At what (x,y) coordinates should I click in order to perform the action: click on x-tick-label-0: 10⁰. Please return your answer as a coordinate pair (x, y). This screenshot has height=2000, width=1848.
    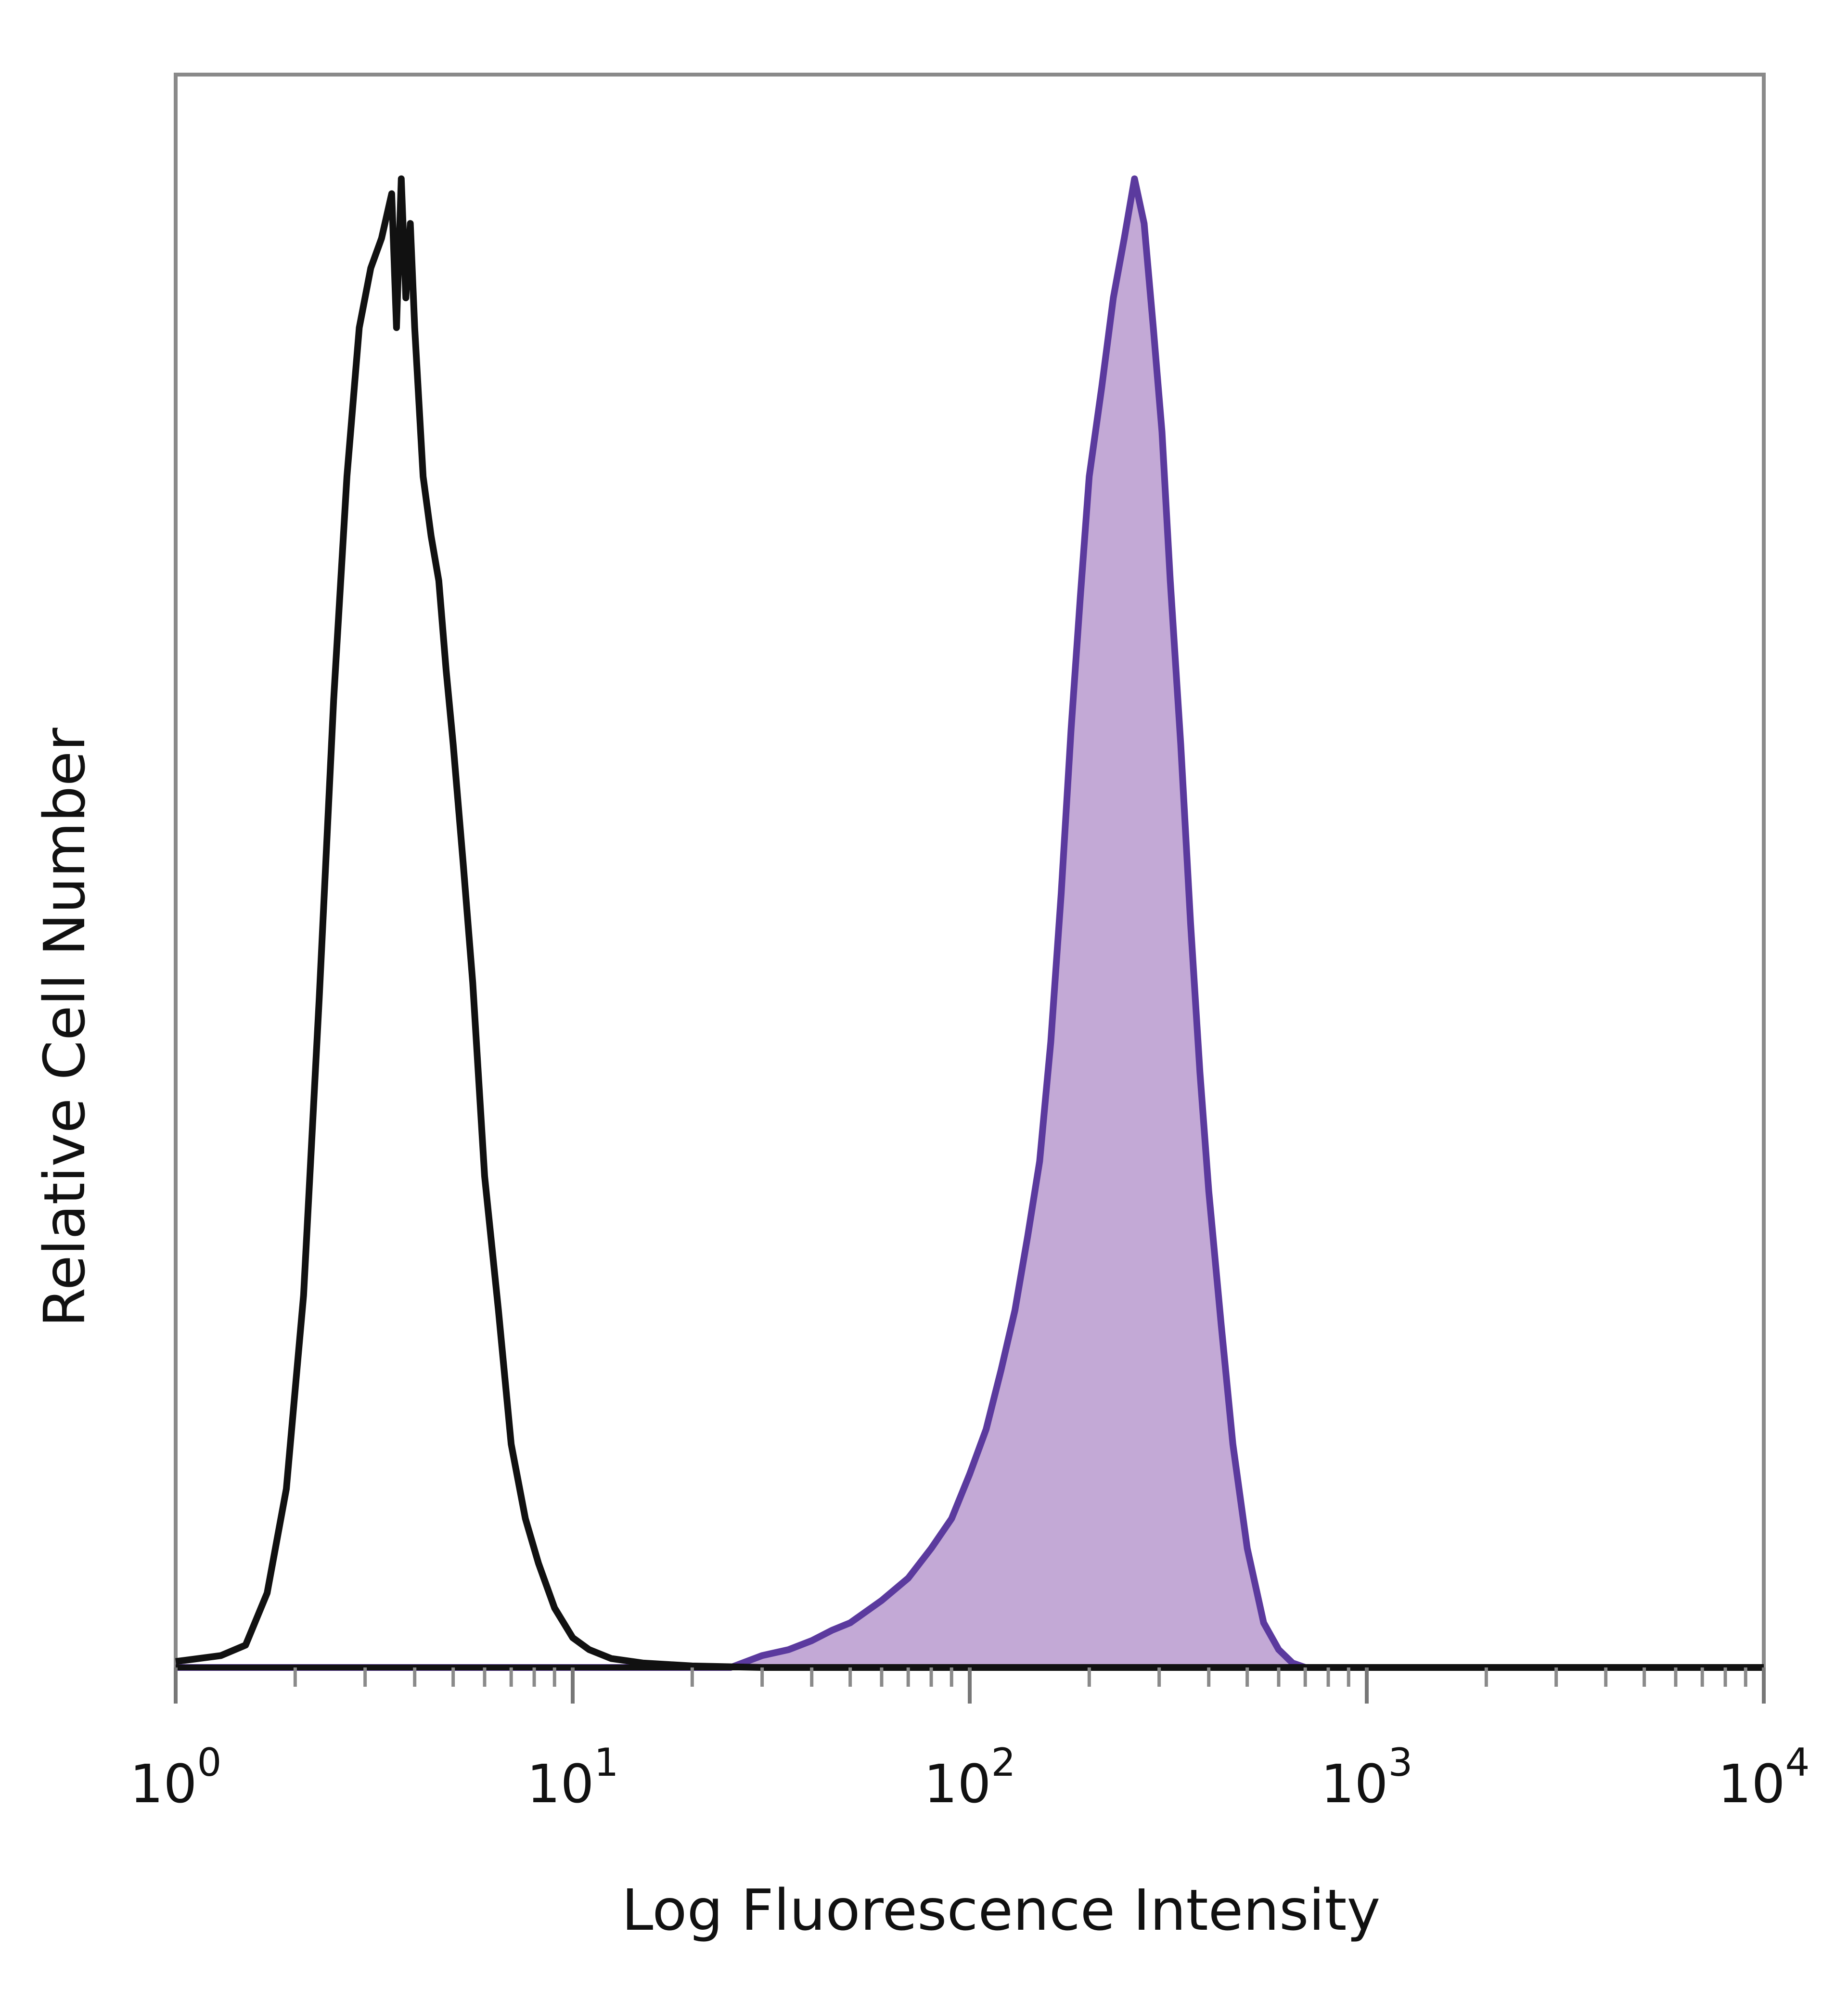
    Looking at the image, I should click on (176, 1777).